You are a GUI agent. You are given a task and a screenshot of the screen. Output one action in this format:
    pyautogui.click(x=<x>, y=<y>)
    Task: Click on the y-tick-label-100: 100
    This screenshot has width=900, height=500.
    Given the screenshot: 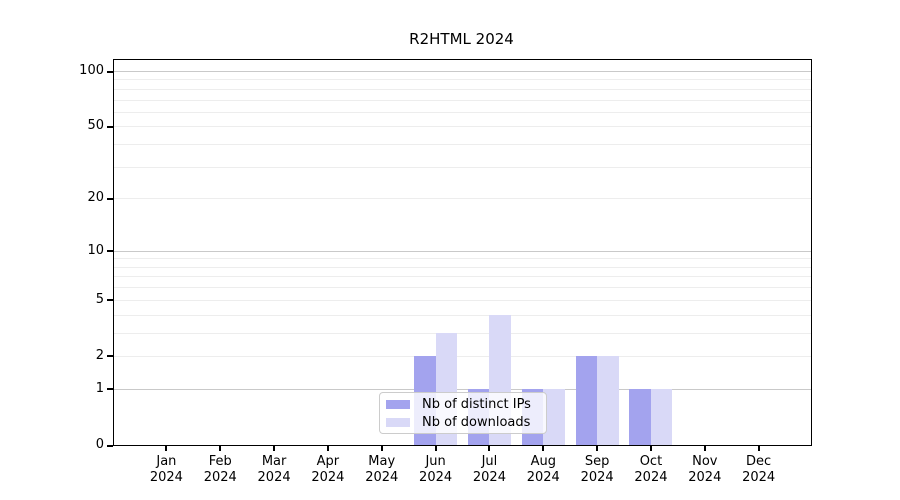 What is the action you would take?
    pyautogui.click(x=91, y=70)
    